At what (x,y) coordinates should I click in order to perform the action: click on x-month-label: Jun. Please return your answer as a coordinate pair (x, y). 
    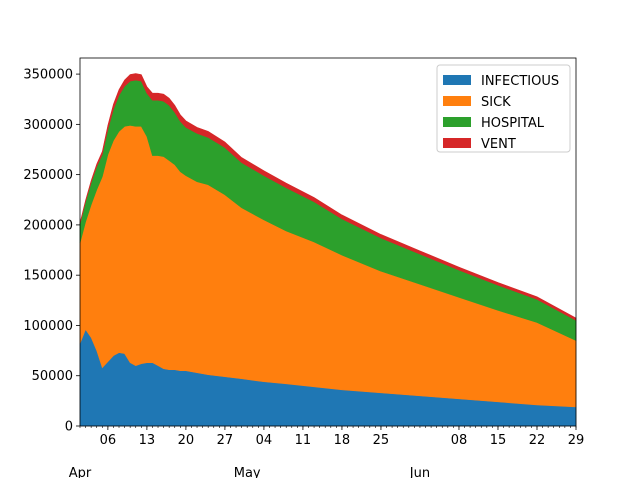
    Looking at the image, I should click on (419, 472).